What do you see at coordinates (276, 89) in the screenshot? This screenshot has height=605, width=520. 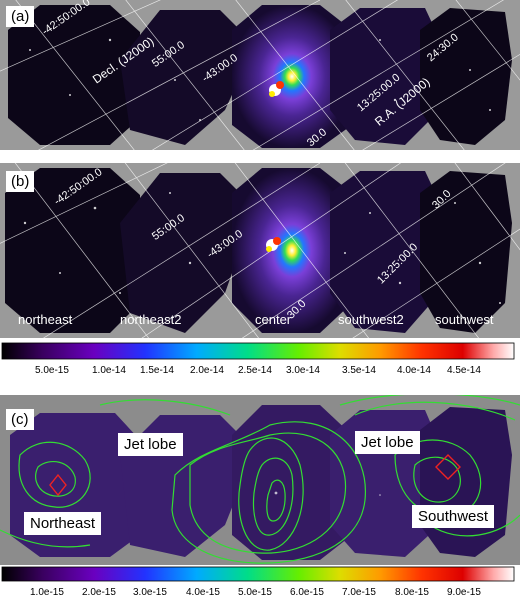 I see `panel-a-core` at bounding box center [276, 89].